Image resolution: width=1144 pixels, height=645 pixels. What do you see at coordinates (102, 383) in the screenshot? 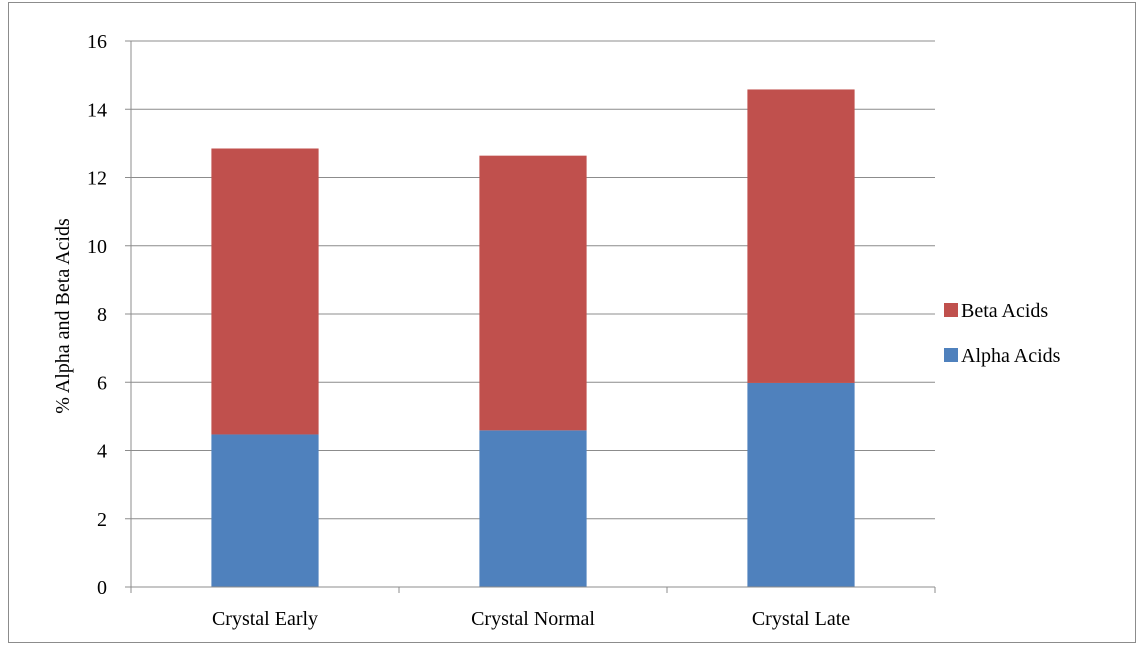
I see `y-tick-label: 6` at bounding box center [102, 383].